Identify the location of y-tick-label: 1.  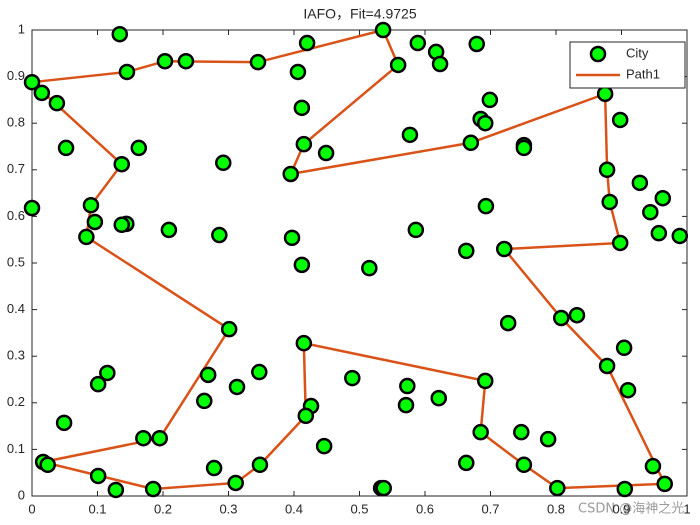
(21, 28).